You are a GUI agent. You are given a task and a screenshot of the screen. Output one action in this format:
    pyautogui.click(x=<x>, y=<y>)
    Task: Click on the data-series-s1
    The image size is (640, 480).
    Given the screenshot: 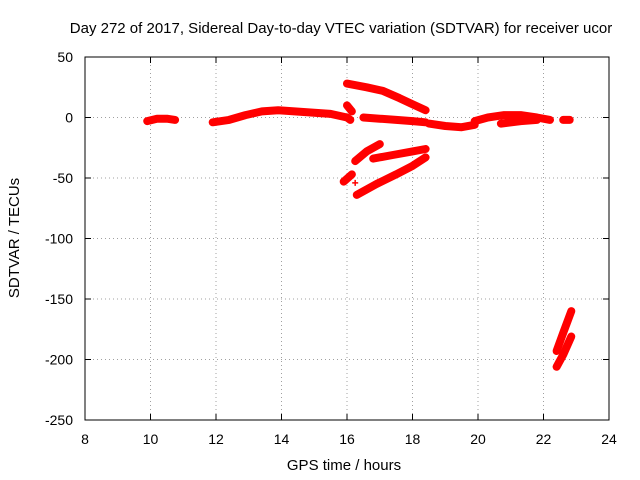 What is the action you would take?
    pyautogui.click(x=161, y=120)
    